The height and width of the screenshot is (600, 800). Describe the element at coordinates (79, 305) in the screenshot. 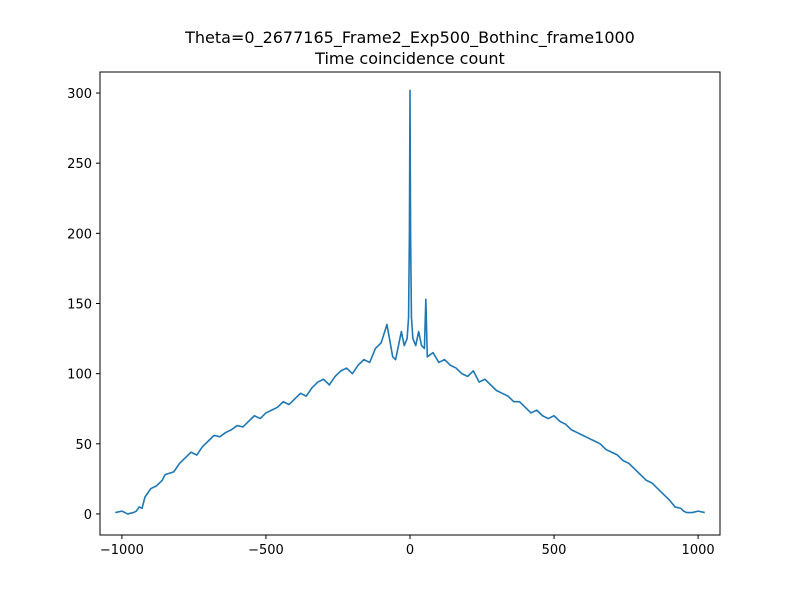

I see `y-tick-label: 150` at that location.